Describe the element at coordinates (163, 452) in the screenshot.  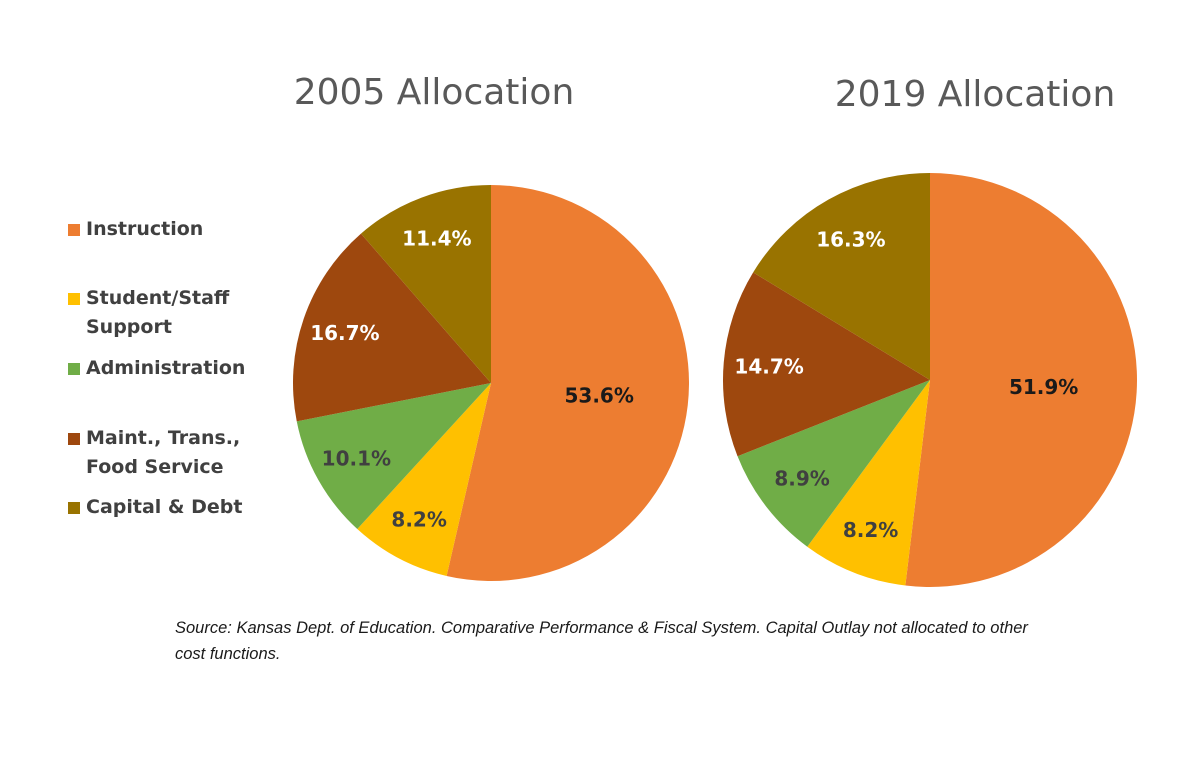
I see `legend-label: Maint., Trans., Food Service` at that location.